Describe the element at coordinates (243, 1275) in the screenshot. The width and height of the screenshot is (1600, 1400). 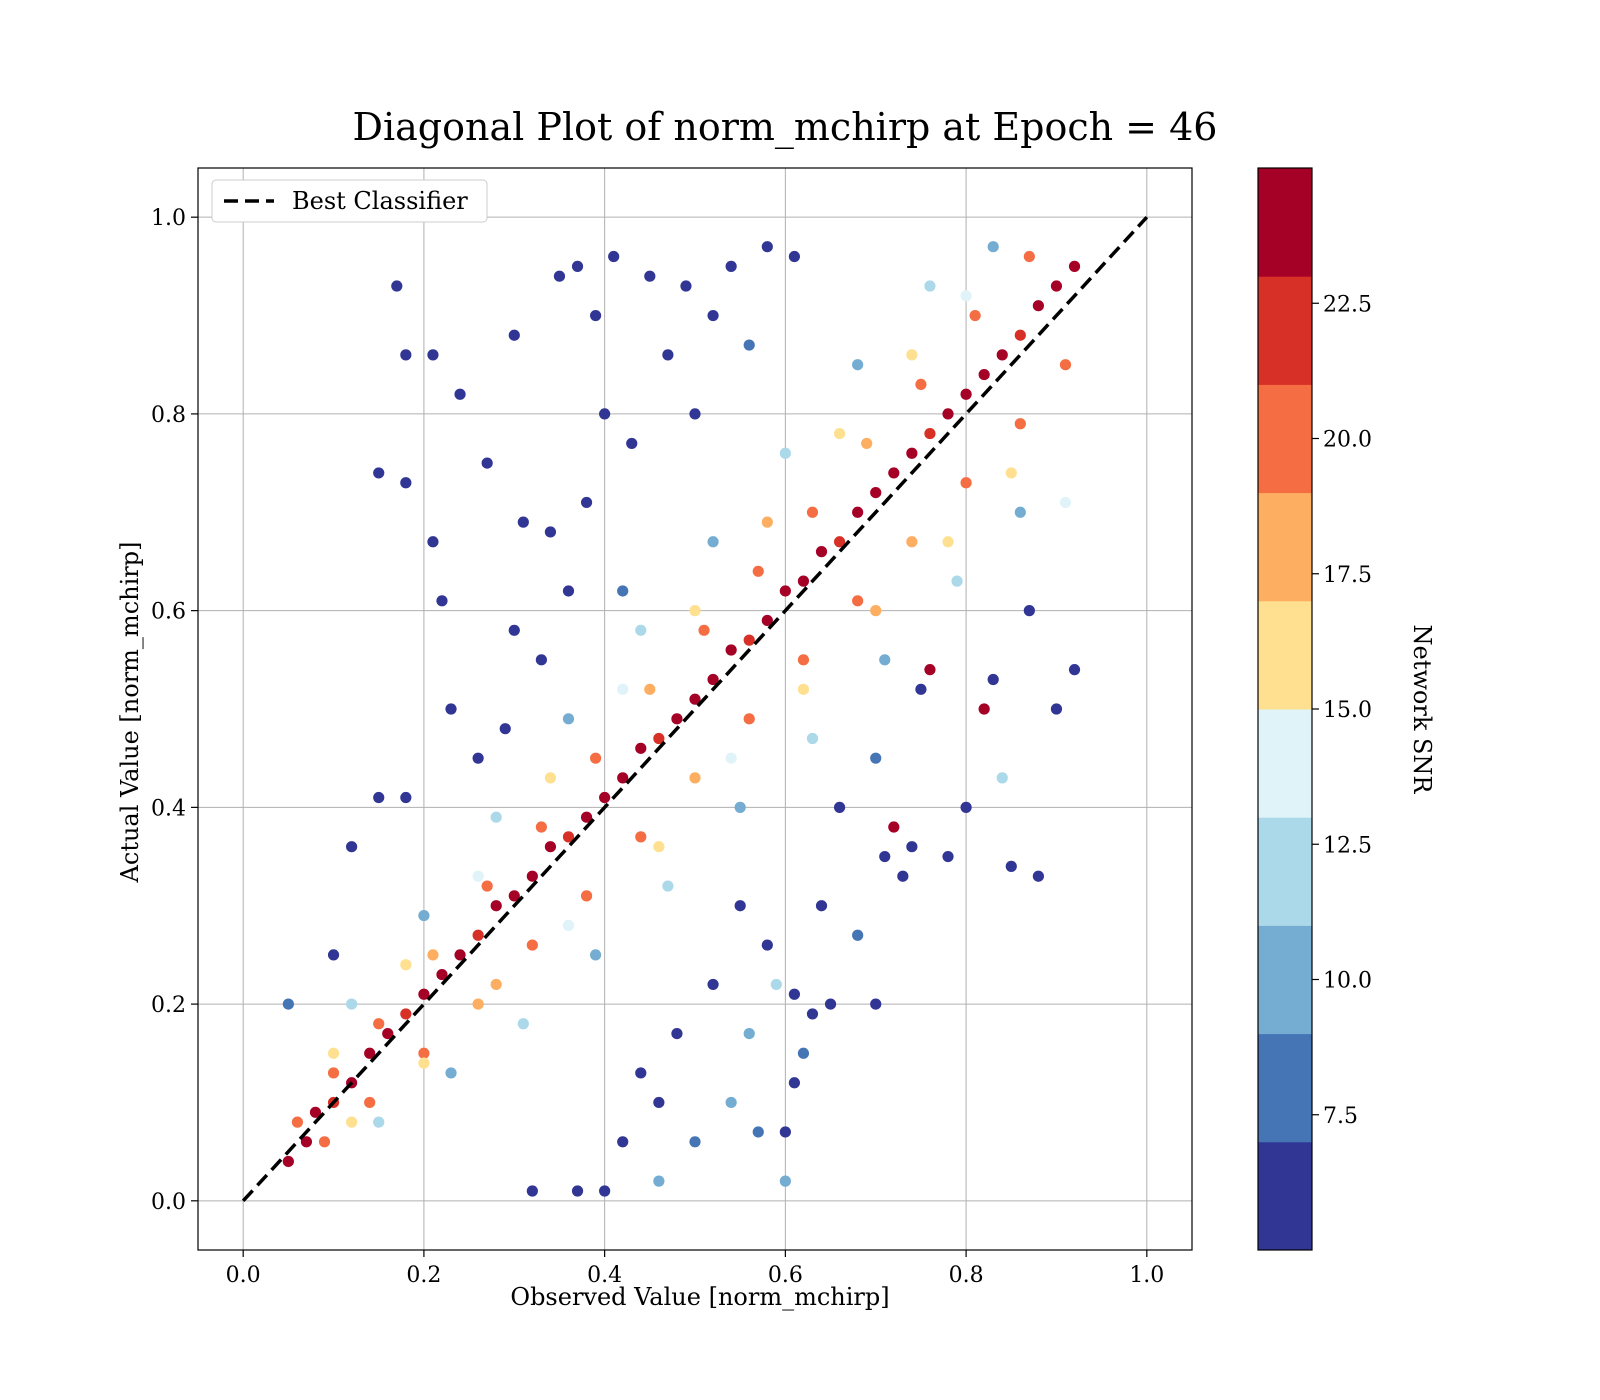
I see `x-tick-label: 0.0` at that location.